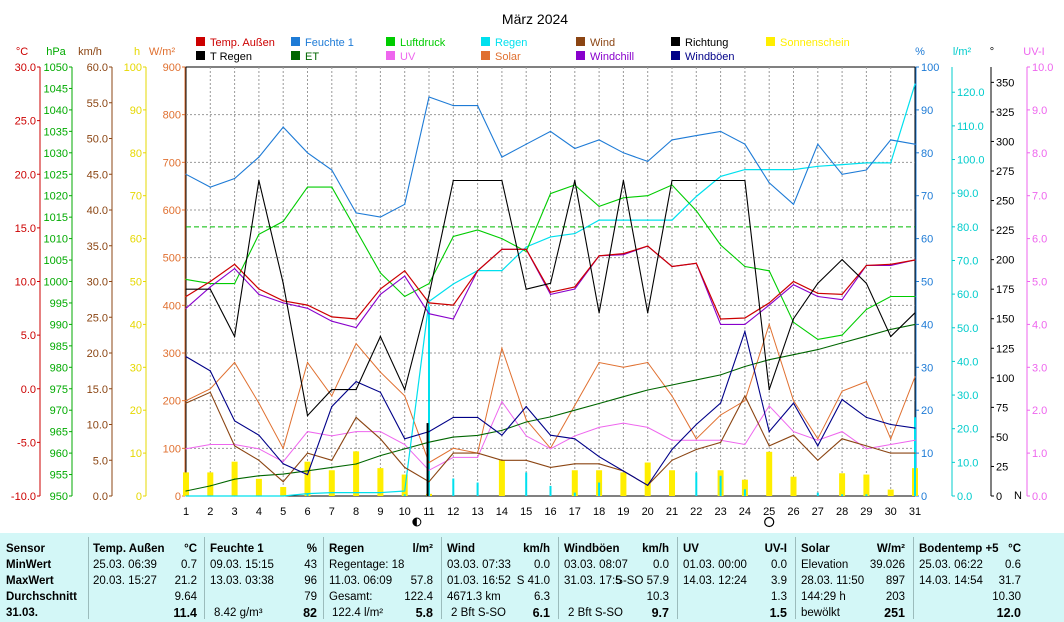 This screenshot has height=622, width=1064. What do you see at coordinates (235, 512) in the screenshot?
I see `x-tick-label: 3` at bounding box center [235, 512].